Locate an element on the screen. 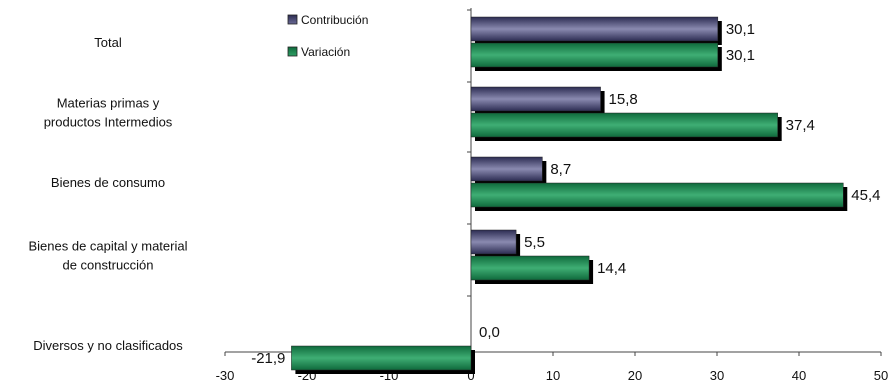 This screenshot has height=385, width=891. category-label-line: Diversos y no clasificados is located at coordinates (108, 345).